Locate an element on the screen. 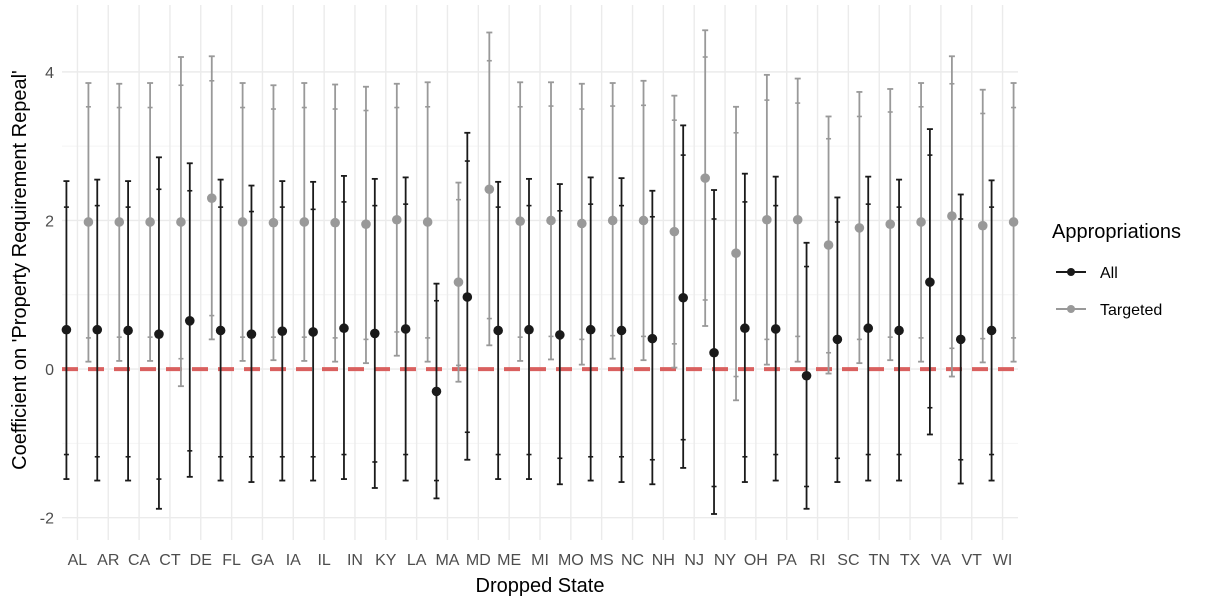 The height and width of the screenshot is (601, 1212). estimate-all-pa is located at coordinates (775, 328).